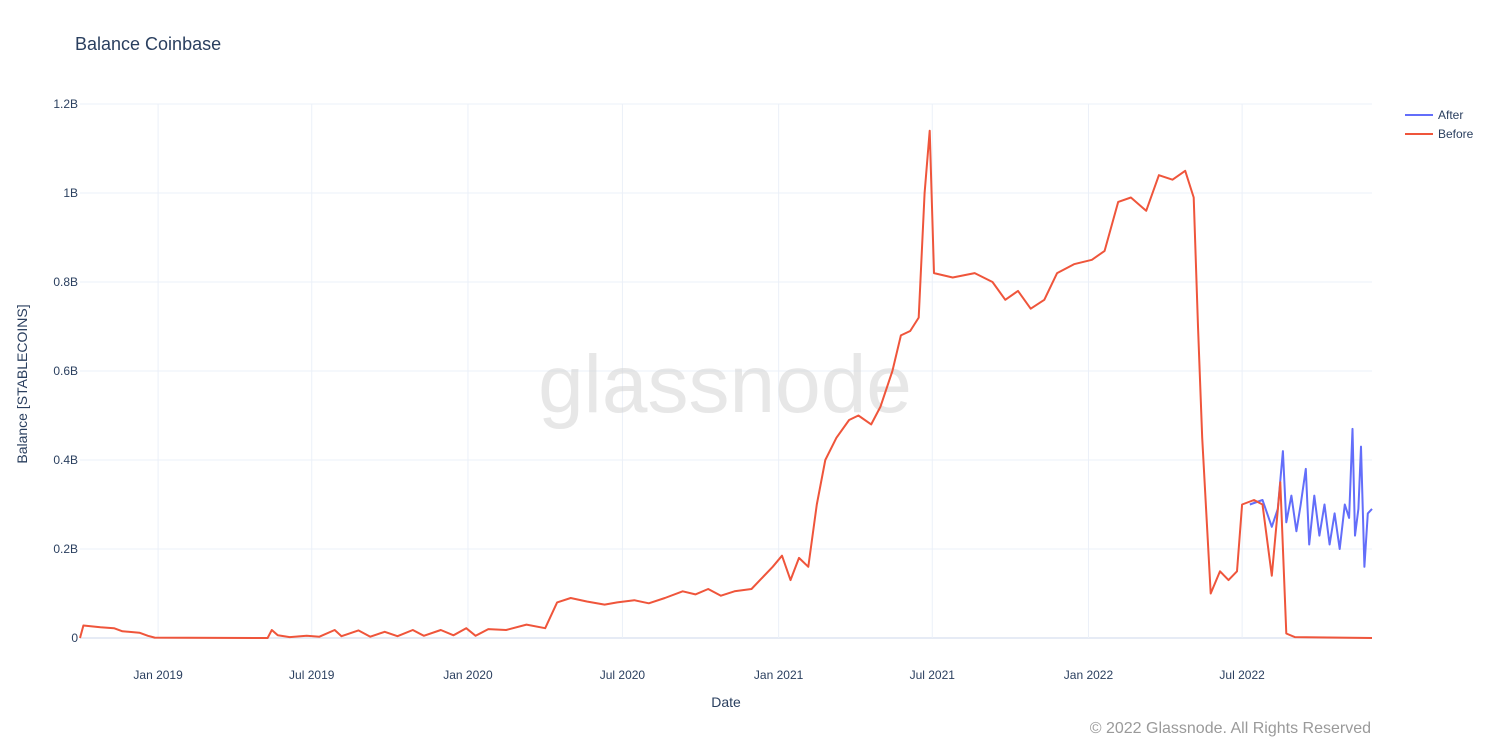 This screenshot has height=747, width=1496. I want to click on x-tick-label: Jul 2022, so click(1242, 675).